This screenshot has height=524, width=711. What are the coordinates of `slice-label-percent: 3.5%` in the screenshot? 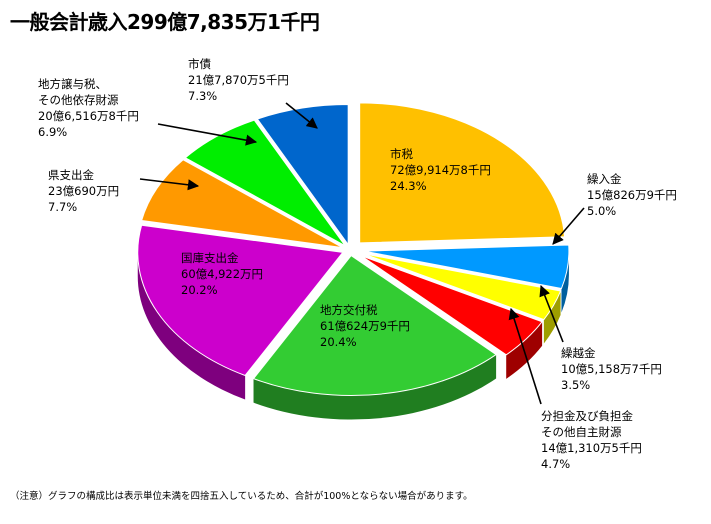 It's located at (576, 385).